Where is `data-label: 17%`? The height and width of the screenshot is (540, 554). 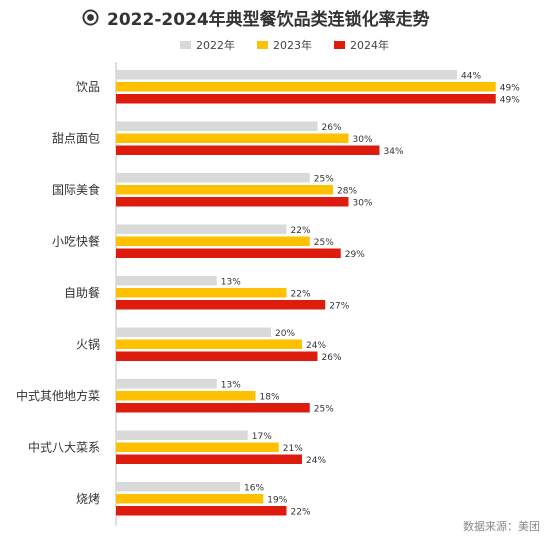
data-label: 17% is located at coordinates (262, 437).